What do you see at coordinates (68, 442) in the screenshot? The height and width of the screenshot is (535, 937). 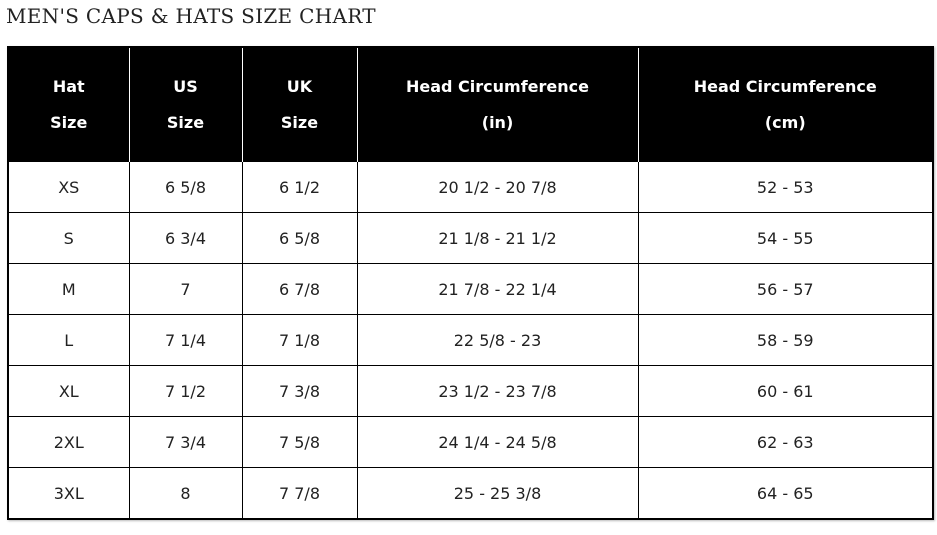 I see `table-cell: 2XL` at bounding box center [68, 442].